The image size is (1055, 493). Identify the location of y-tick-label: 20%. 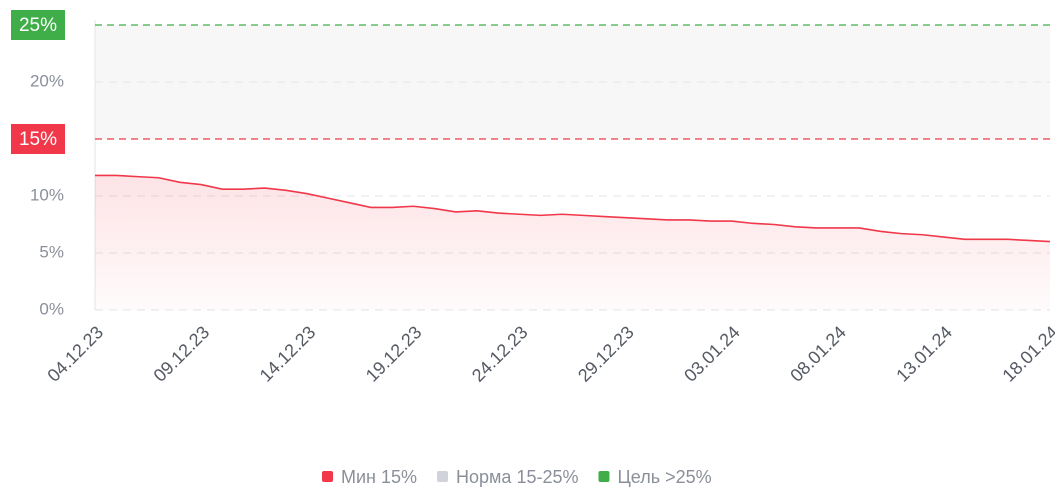
(47, 80).